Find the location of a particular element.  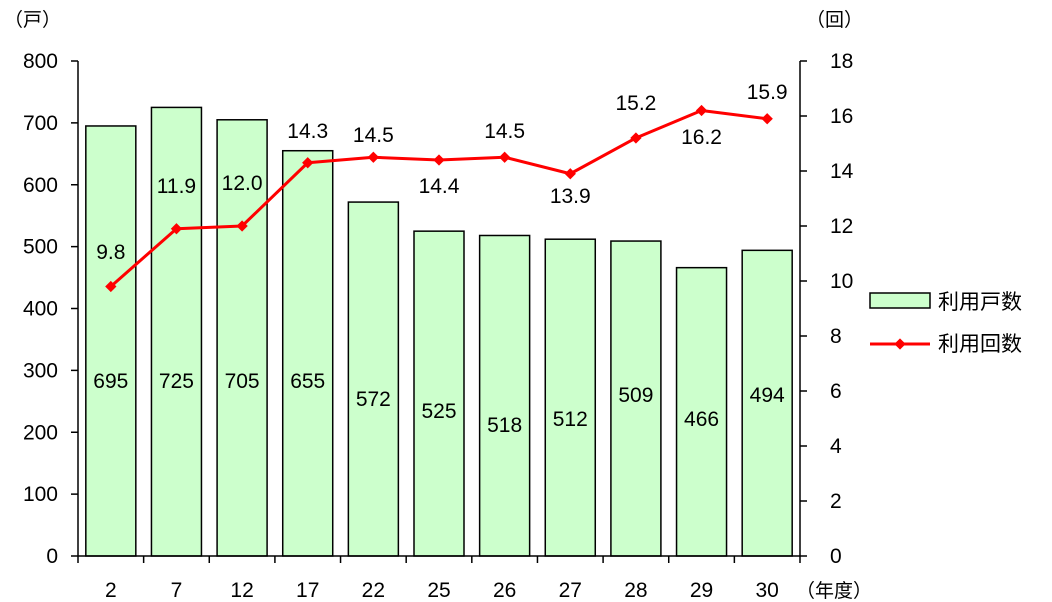

right-tick-label: 0 is located at coordinates (836, 556).